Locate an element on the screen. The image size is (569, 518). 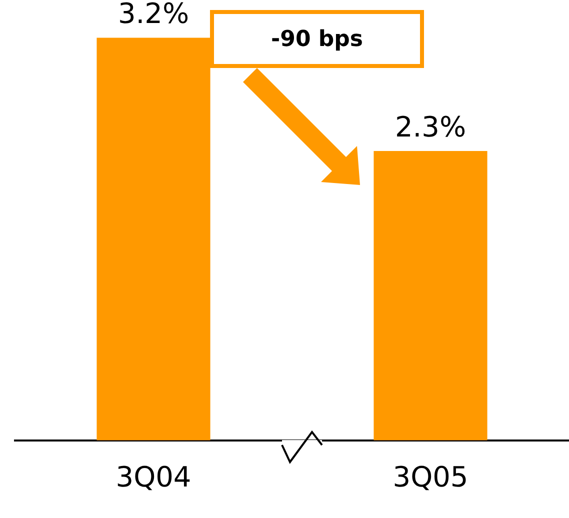
x-tick-label: 3Q05 is located at coordinates (430, 477).